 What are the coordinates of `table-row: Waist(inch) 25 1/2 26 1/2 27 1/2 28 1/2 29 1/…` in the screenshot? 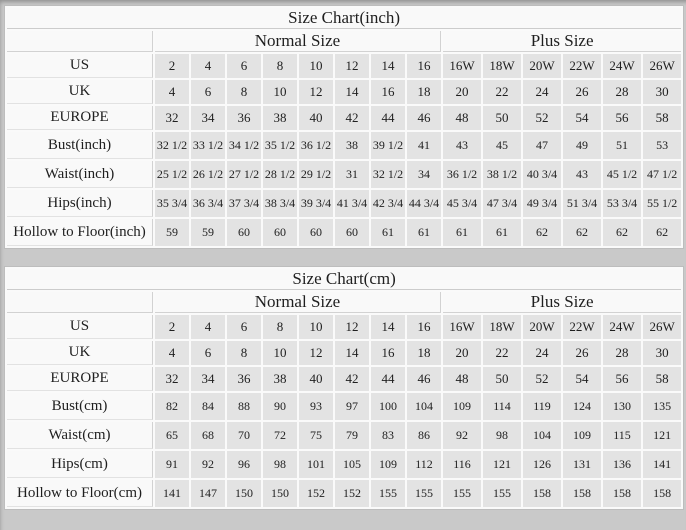 It's located at (344, 174).